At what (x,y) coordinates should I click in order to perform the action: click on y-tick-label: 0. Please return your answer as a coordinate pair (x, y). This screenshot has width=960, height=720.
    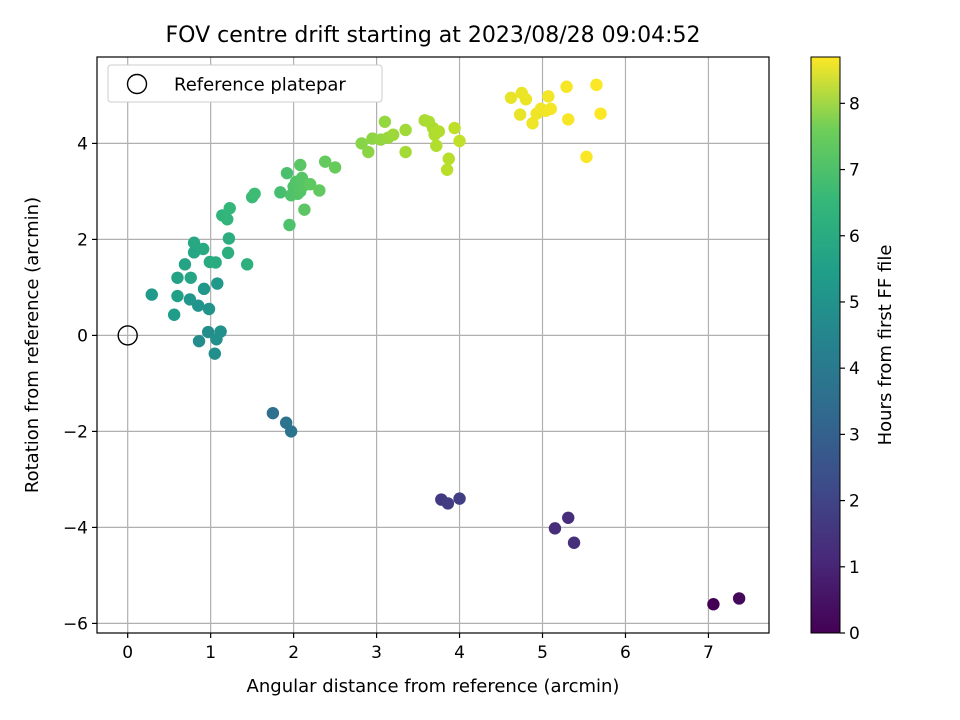
    Looking at the image, I should click on (82, 336).